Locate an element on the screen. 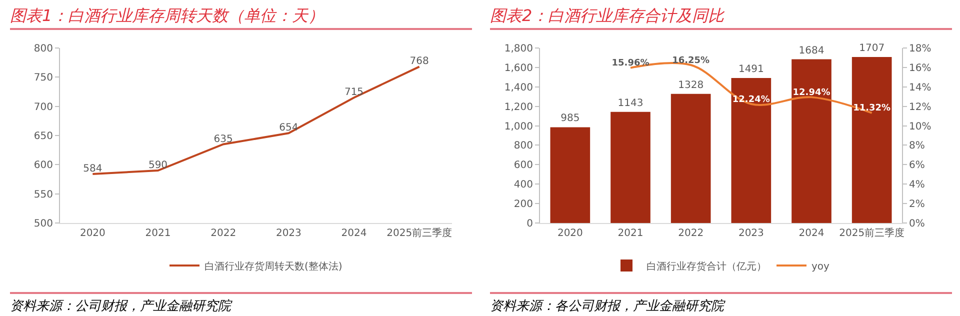 This screenshot has width=960, height=316. y-tick-label: 0 is located at coordinates (529, 224).